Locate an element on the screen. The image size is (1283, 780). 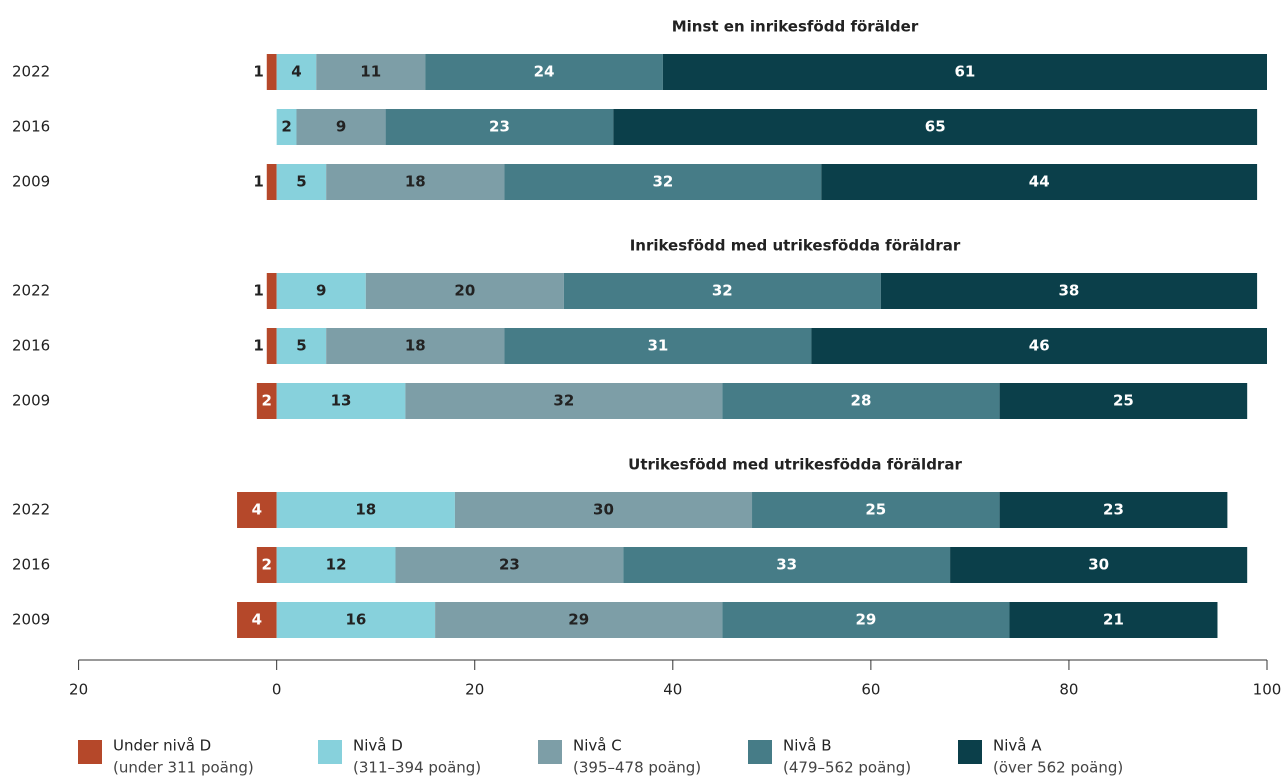
data-label: 33 is located at coordinates (786, 565).